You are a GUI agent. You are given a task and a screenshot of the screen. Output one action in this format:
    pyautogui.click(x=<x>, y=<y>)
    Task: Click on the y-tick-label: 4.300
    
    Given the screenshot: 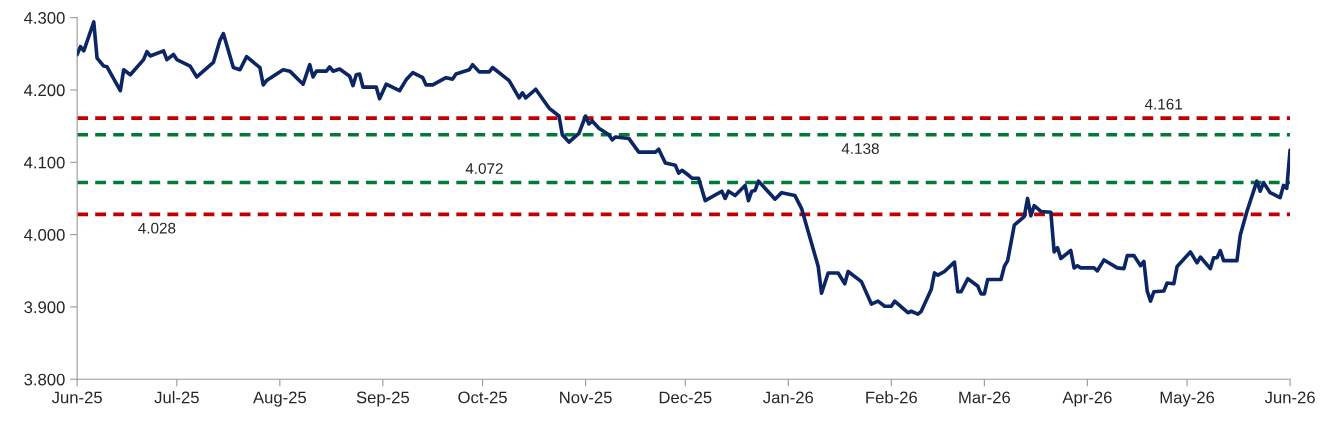 What is the action you would take?
    pyautogui.click(x=44, y=18)
    